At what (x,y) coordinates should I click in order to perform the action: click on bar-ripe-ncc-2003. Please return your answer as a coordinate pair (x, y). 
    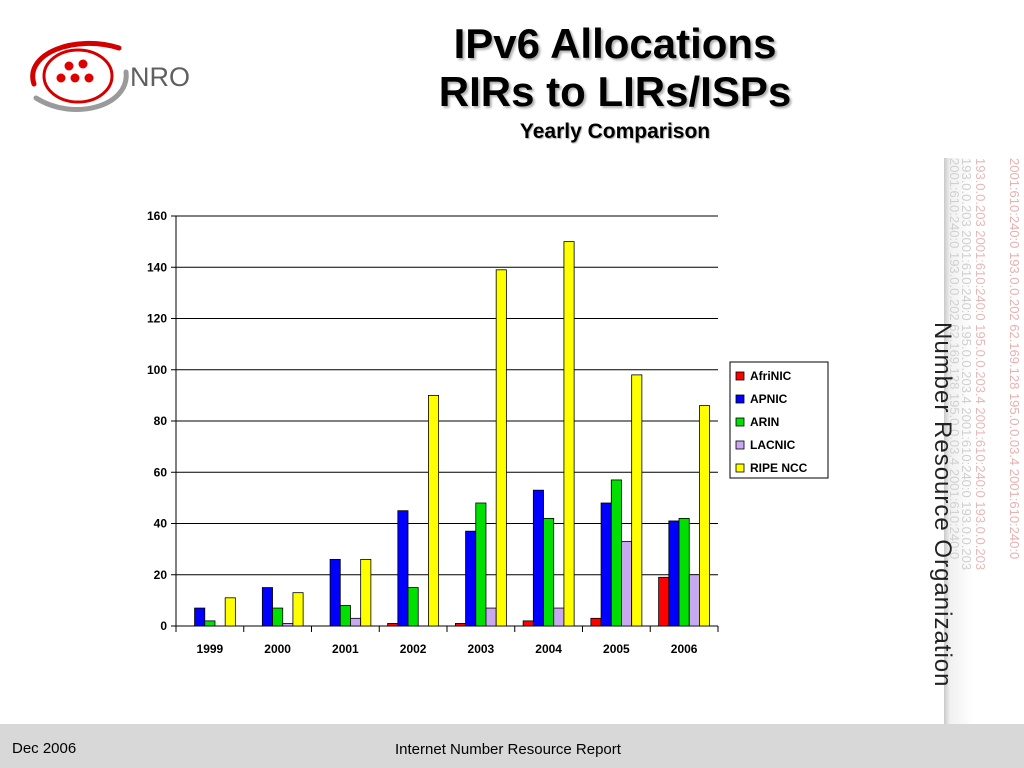
    Looking at the image, I should click on (501, 448).